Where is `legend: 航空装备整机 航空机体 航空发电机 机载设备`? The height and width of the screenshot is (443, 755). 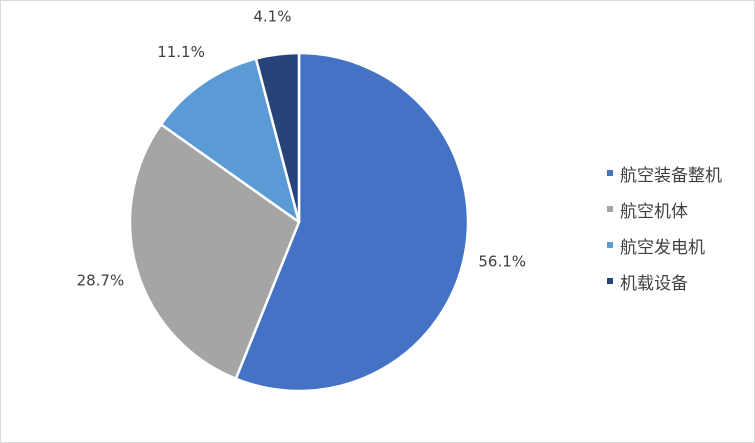 legend: 航空装备整机 航空机体 航空发电机 机载设备 is located at coordinates (664, 227).